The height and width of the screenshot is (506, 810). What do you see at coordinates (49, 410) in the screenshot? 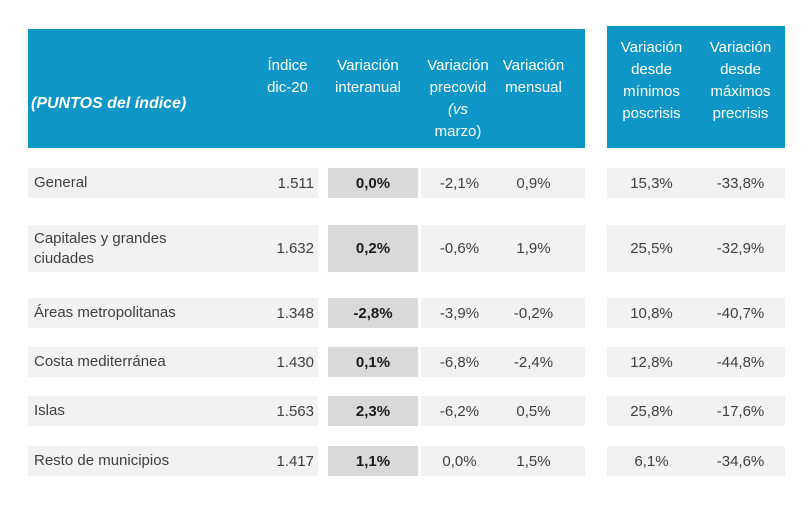
I see `row-label: Islas` at bounding box center [49, 410].